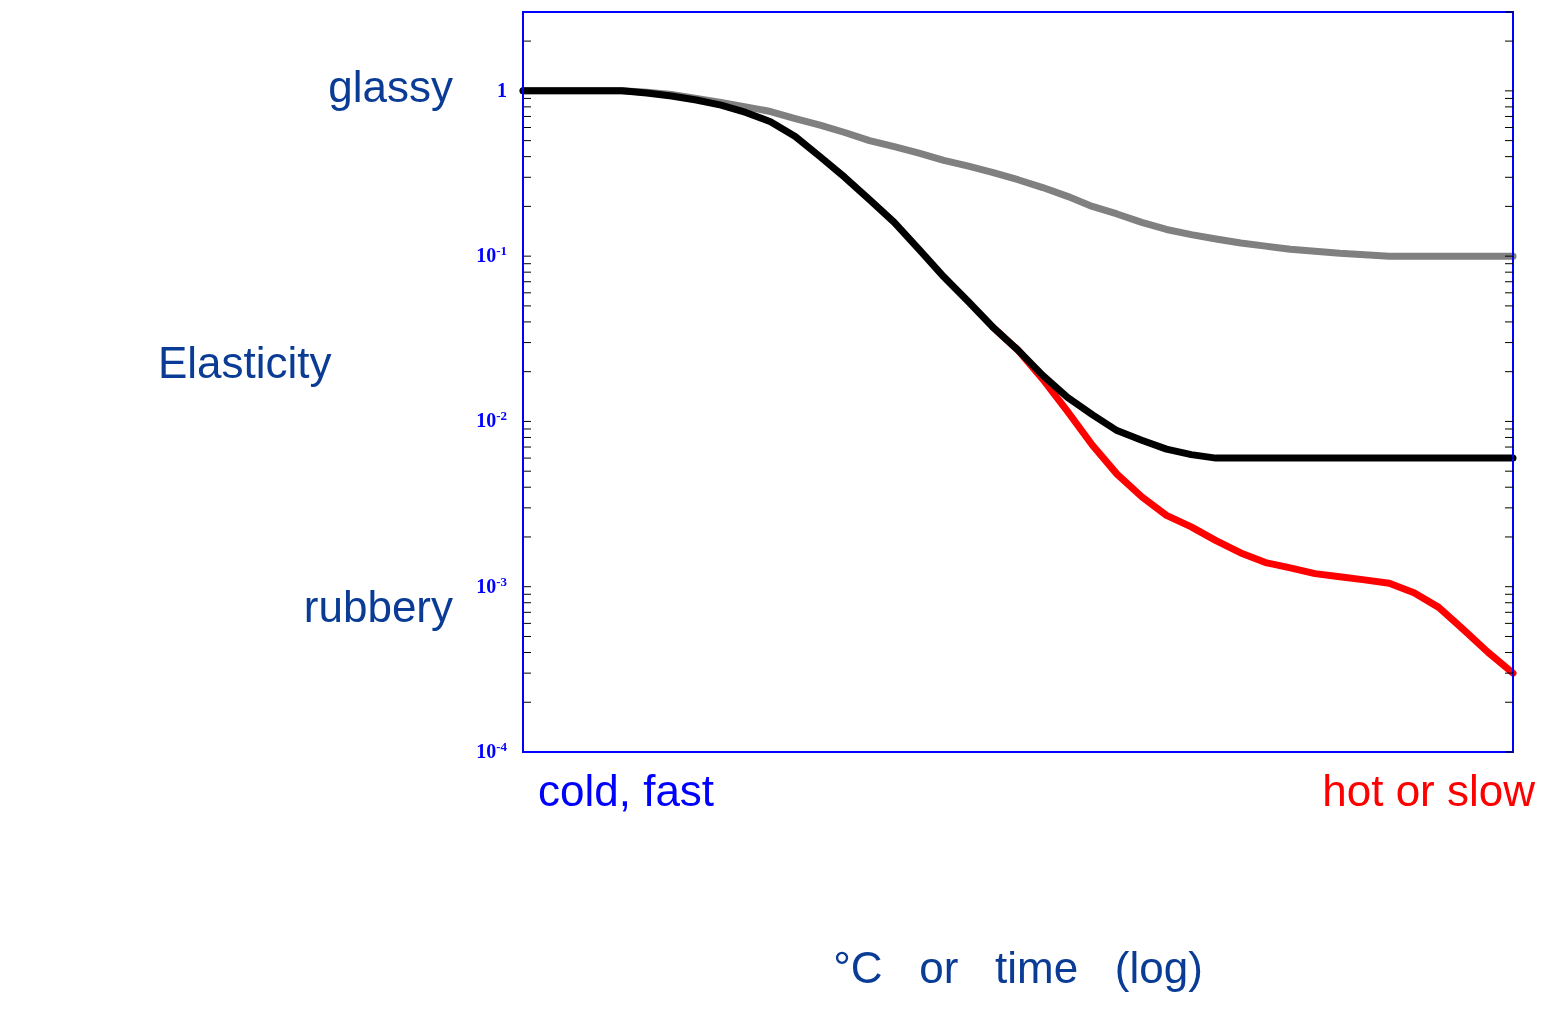 The height and width of the screenshot is (1011, 1543). Describe the element at coordinates (492, 585) in the screenshot. I see `y-tick-label: 10$^{-3}$` at that location.